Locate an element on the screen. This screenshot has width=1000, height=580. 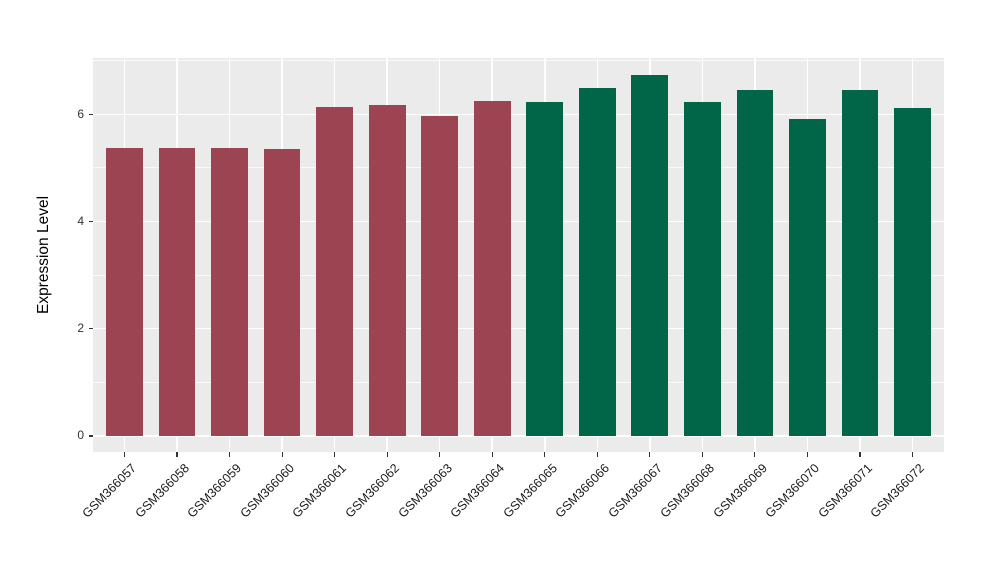
x-tick-label: GSM366071 is located at coordinates (845, 491).